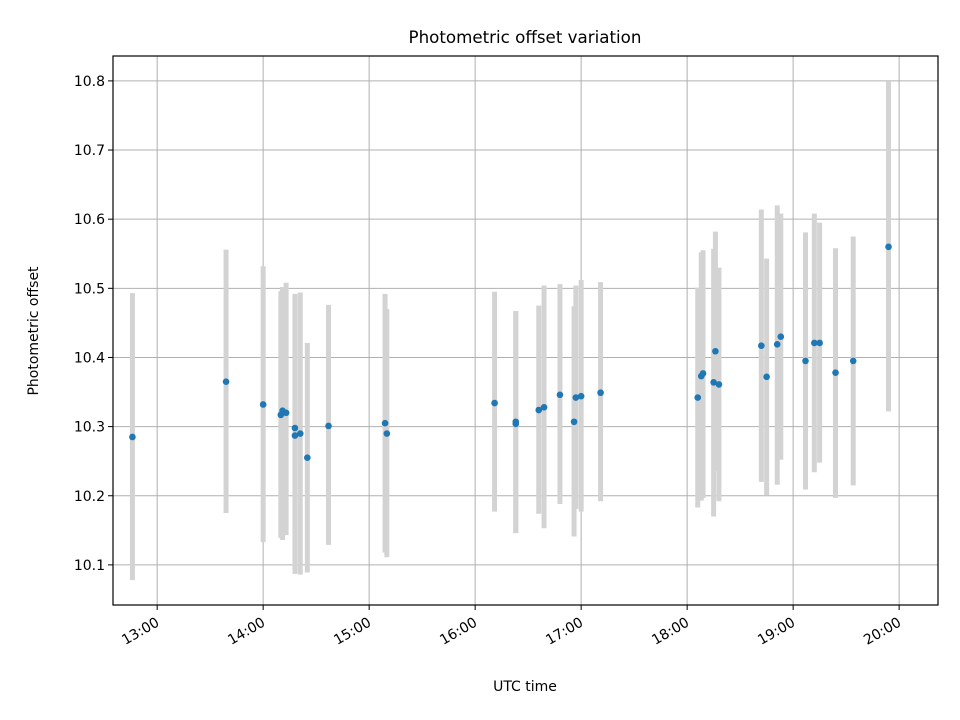 This screenshot has height=720, width=960. What do you see at coordinates (246, 632) in the screenshot?
I see `x-tick-label: 14:00` at bounding box center [246, 632].